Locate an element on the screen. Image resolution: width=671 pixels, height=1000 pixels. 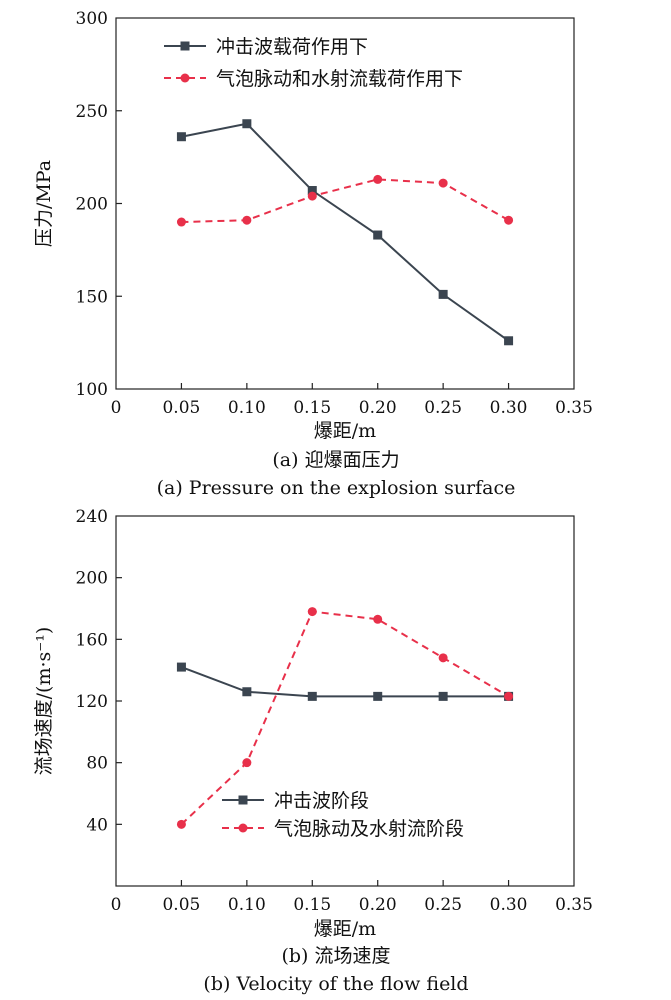
y-tick-label: 120 is located at coordinates (92, 702).